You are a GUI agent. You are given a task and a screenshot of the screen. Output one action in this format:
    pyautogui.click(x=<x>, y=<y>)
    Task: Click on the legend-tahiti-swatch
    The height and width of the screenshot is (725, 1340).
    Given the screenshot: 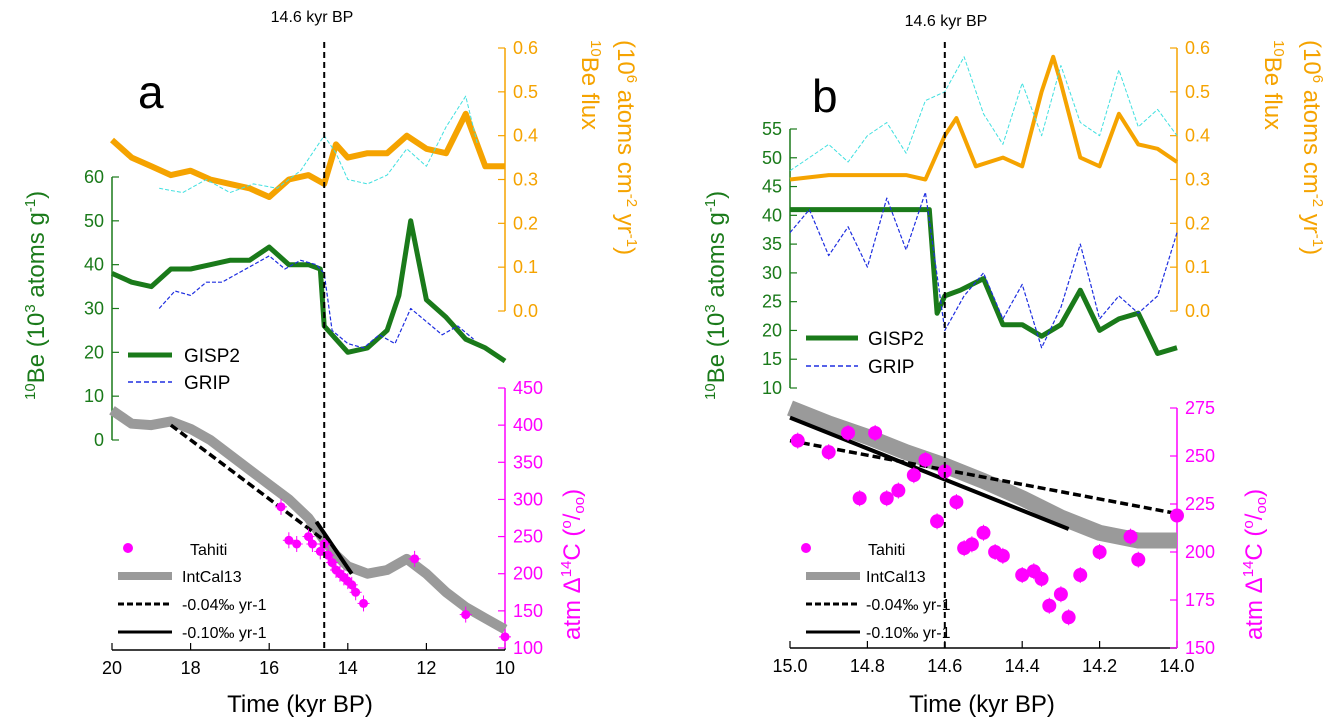 What is the action you would take?
    pyautogui.click(x=128, y=548)
    